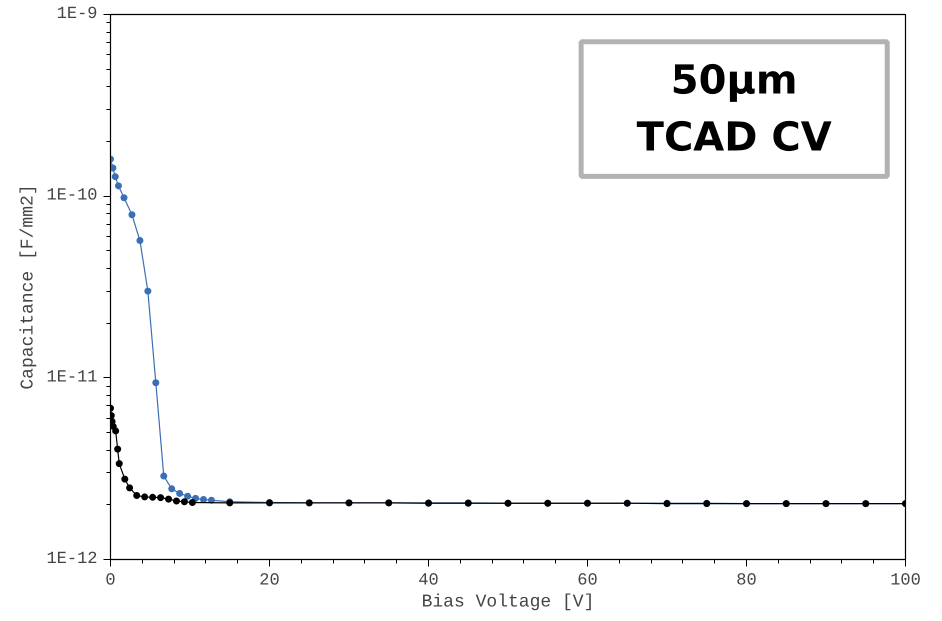  Describe the element at coordinates (269, 581) in the screenshot. I see `x-tick-label: 20` at that location.